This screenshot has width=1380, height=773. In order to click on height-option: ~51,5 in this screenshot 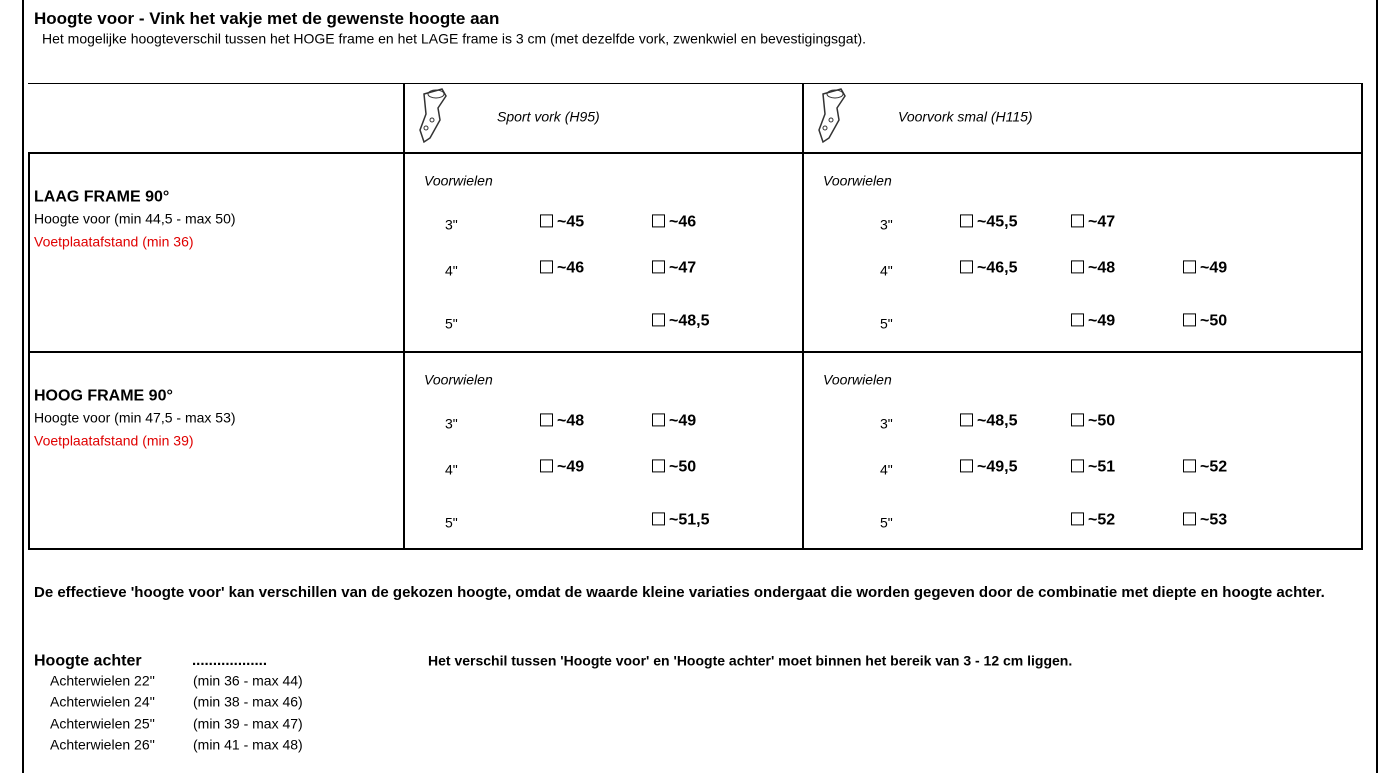, I will do `click(680, 519)`.